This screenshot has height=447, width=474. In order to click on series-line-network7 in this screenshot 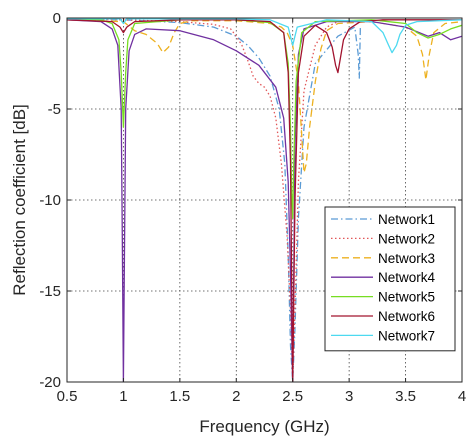, I will do `click(264, 36)`.